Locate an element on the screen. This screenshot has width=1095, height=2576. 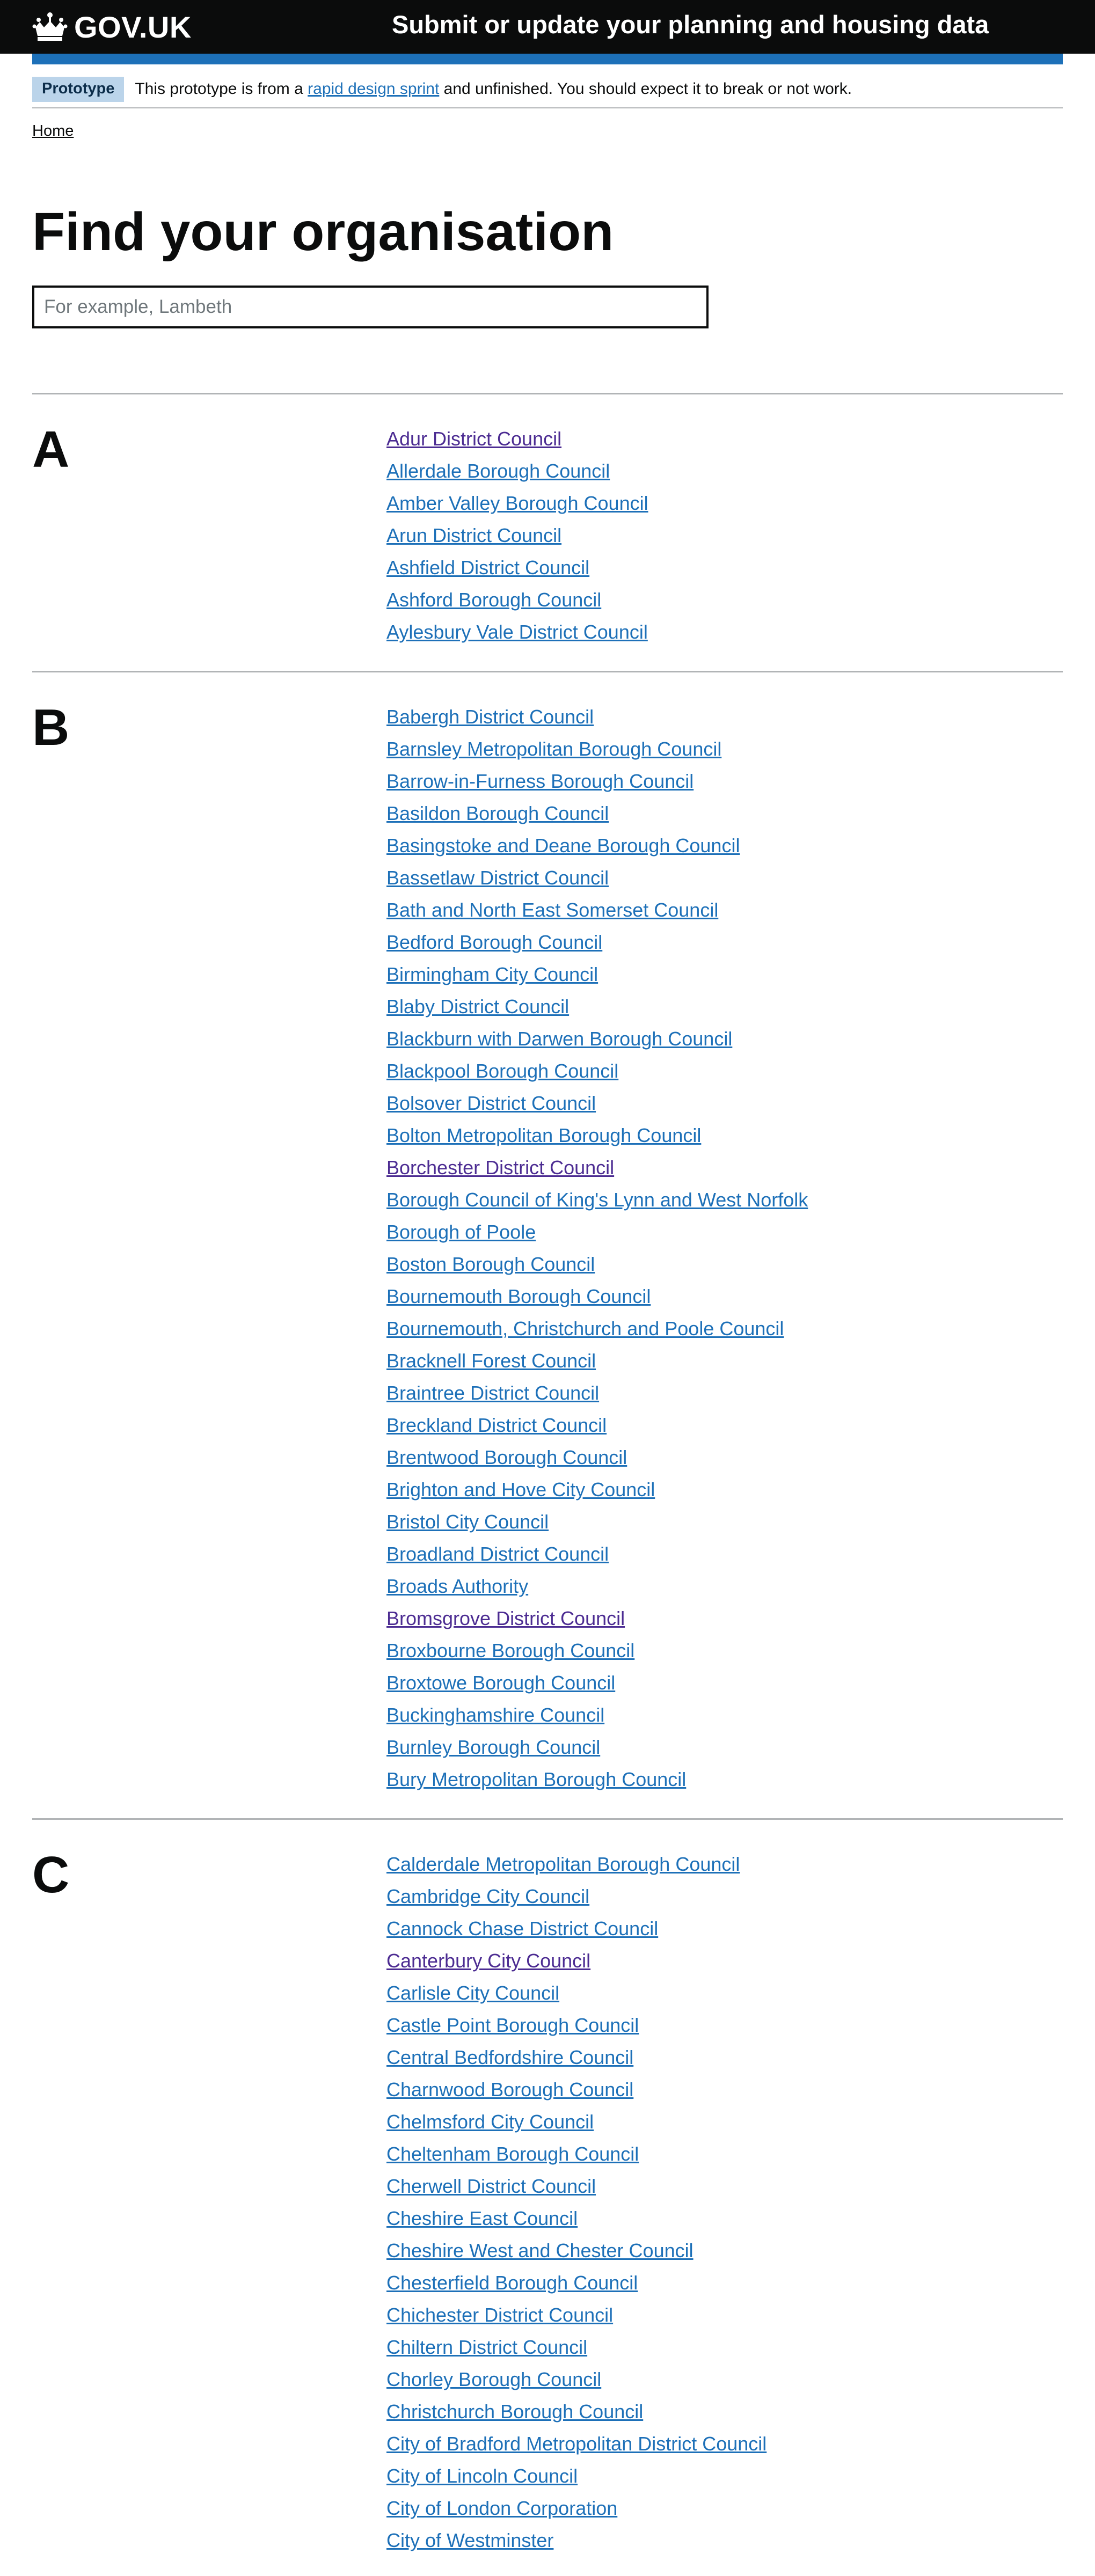
organisation-link: Calderdale Metropolitan Borough Council is located at coordinates (563, 1864).